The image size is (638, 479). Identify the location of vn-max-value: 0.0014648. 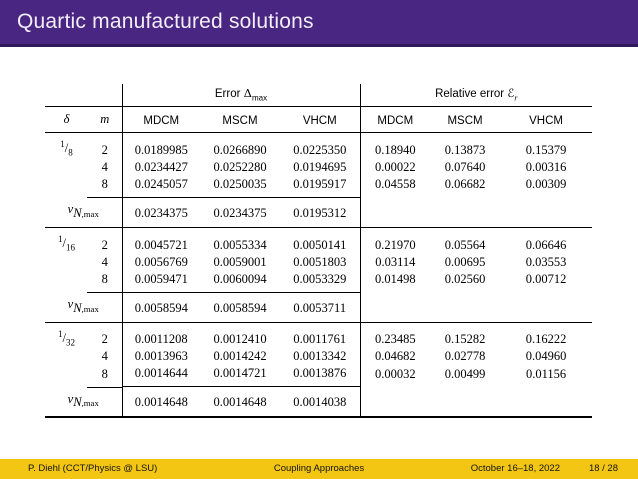
(160, 402).